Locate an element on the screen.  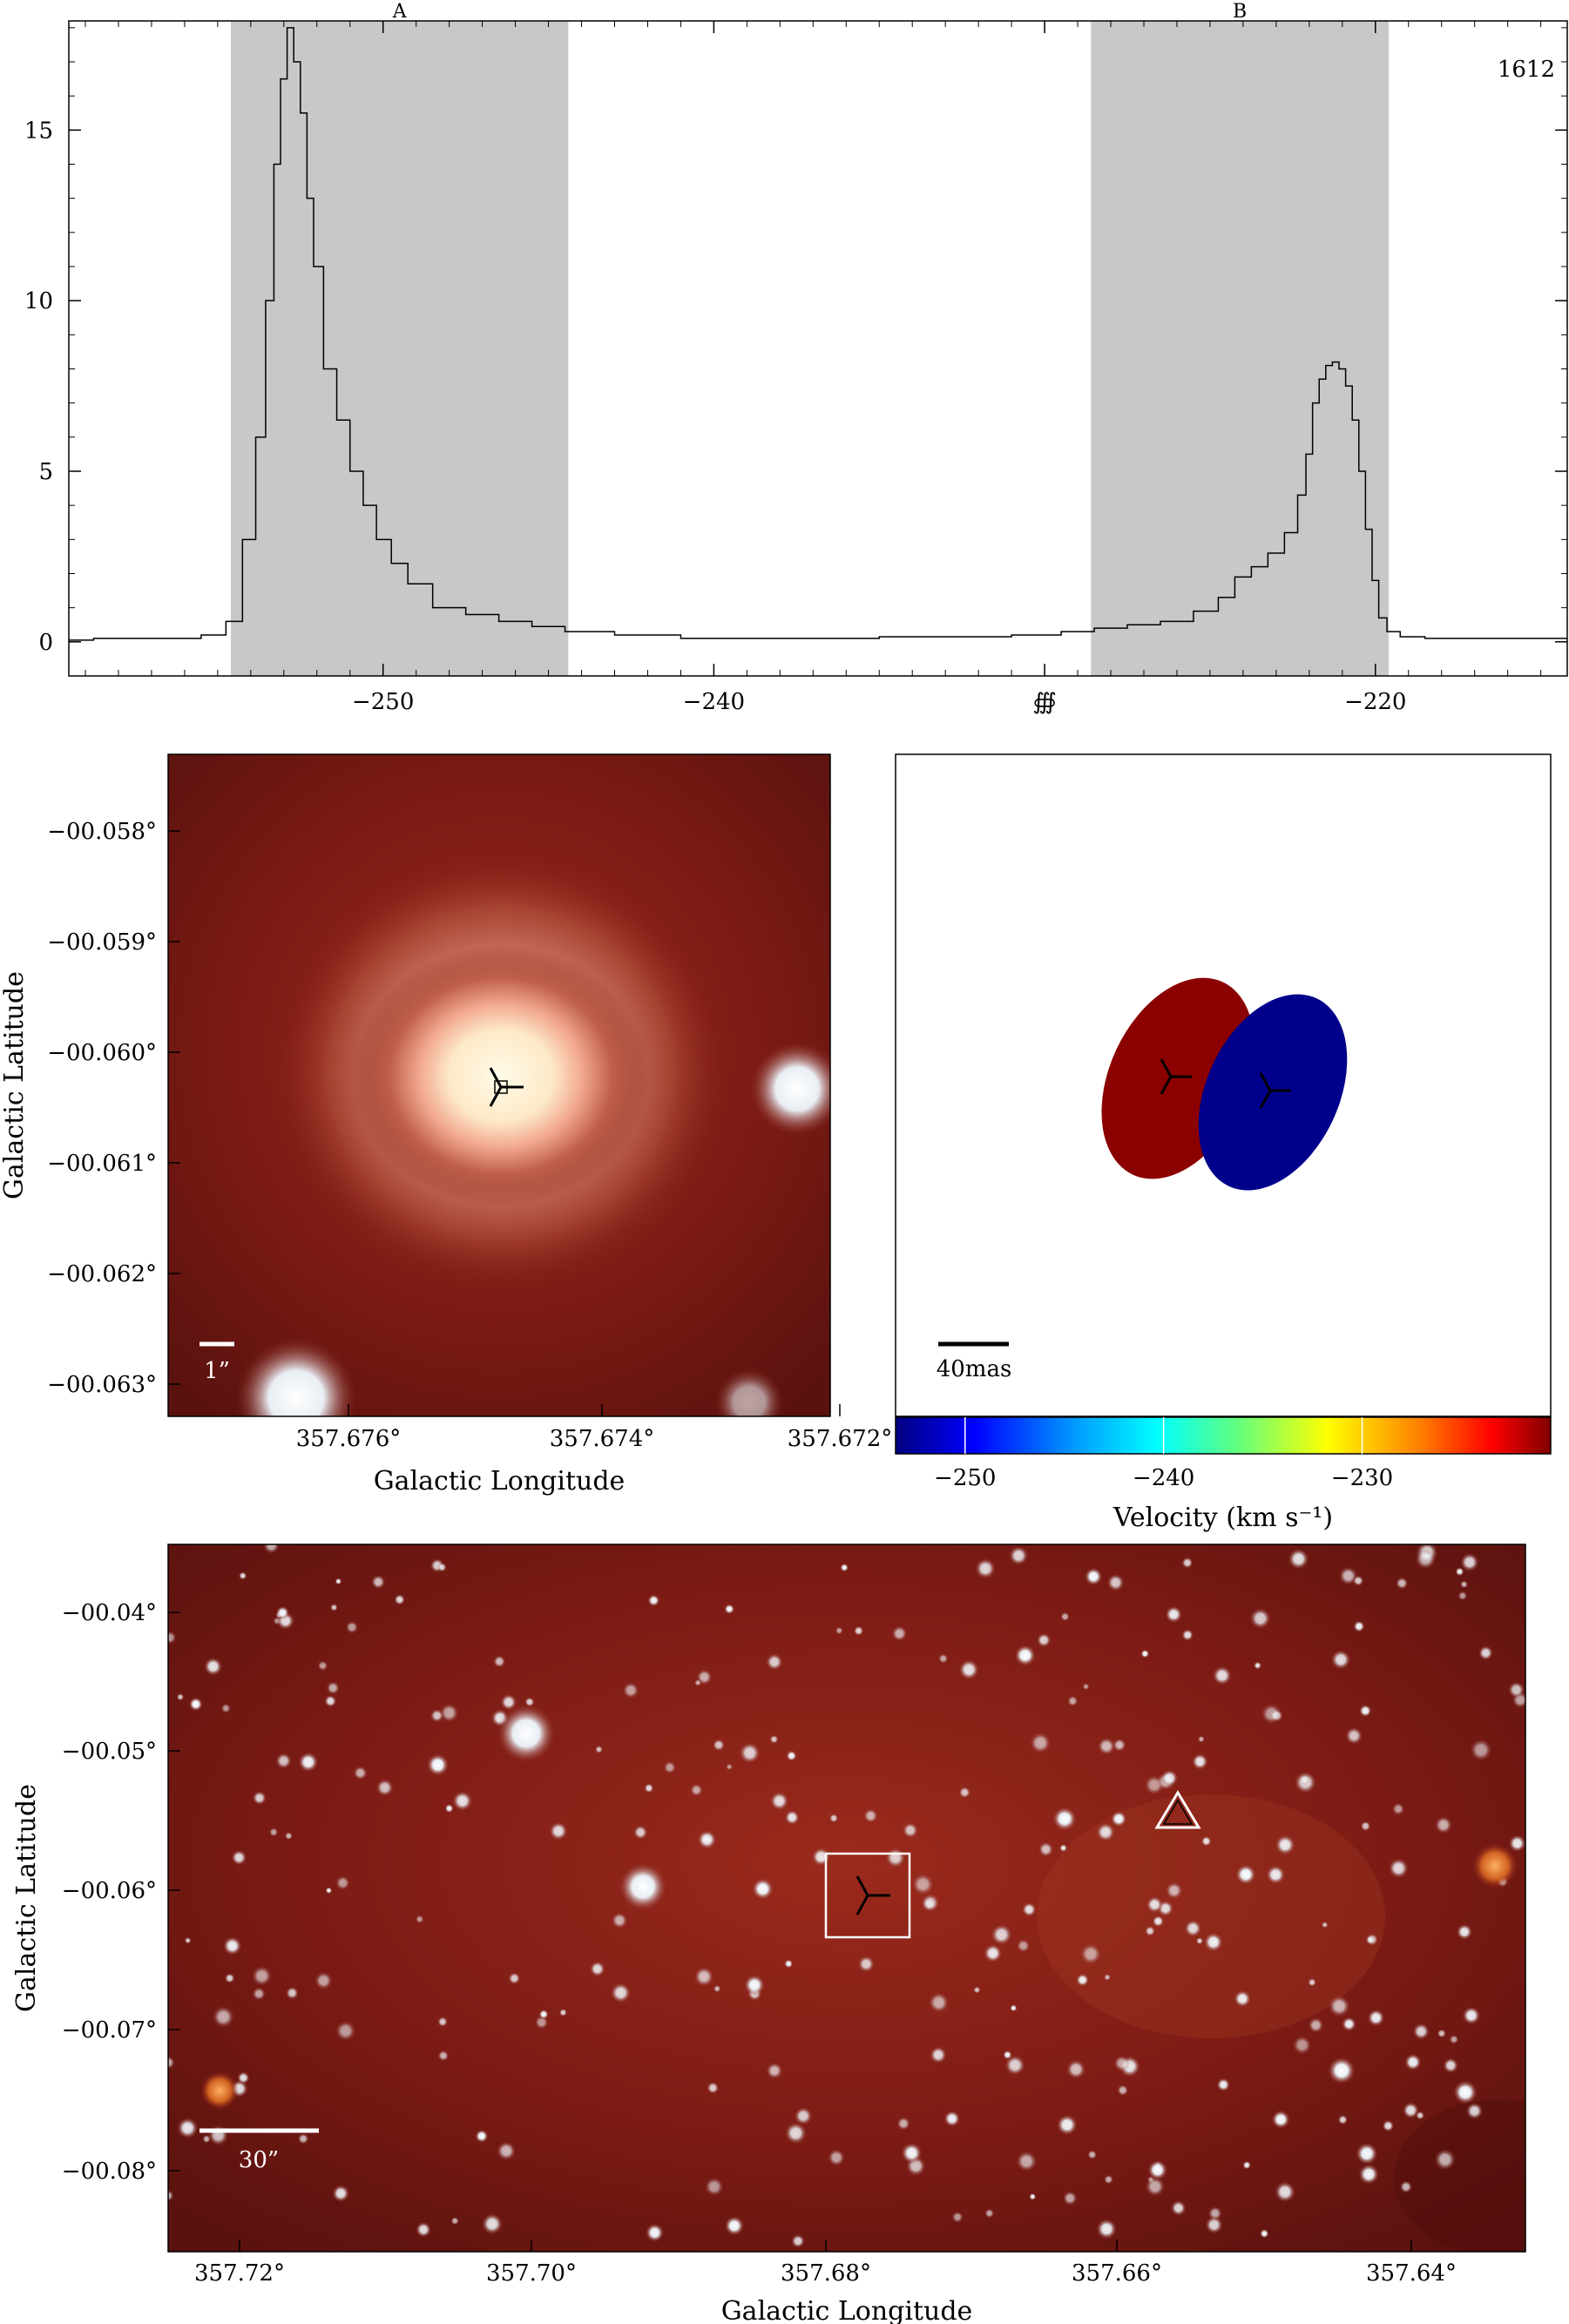
y-tick-label: −00.059° is located at coordinates (102, 942).